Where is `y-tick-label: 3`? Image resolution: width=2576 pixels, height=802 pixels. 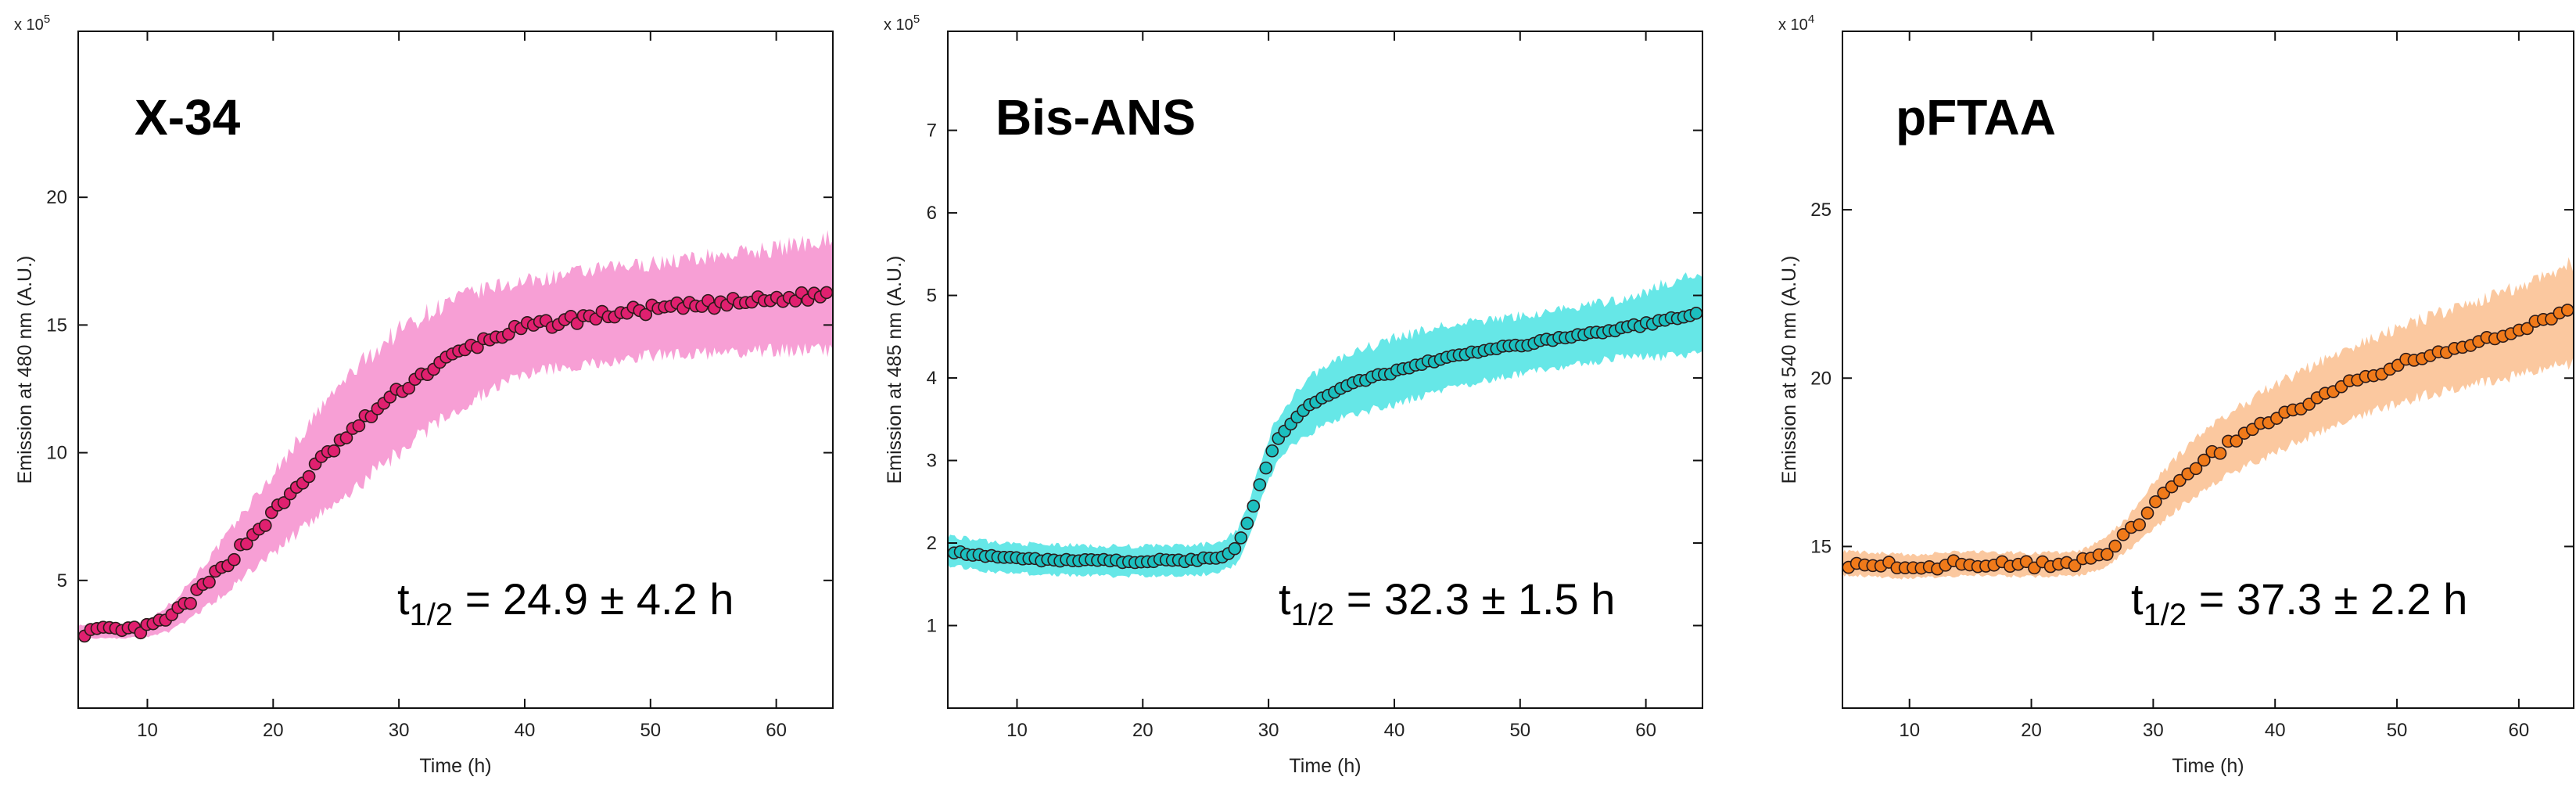 y-tick-label: 3 is located at coordinates (932, 461).